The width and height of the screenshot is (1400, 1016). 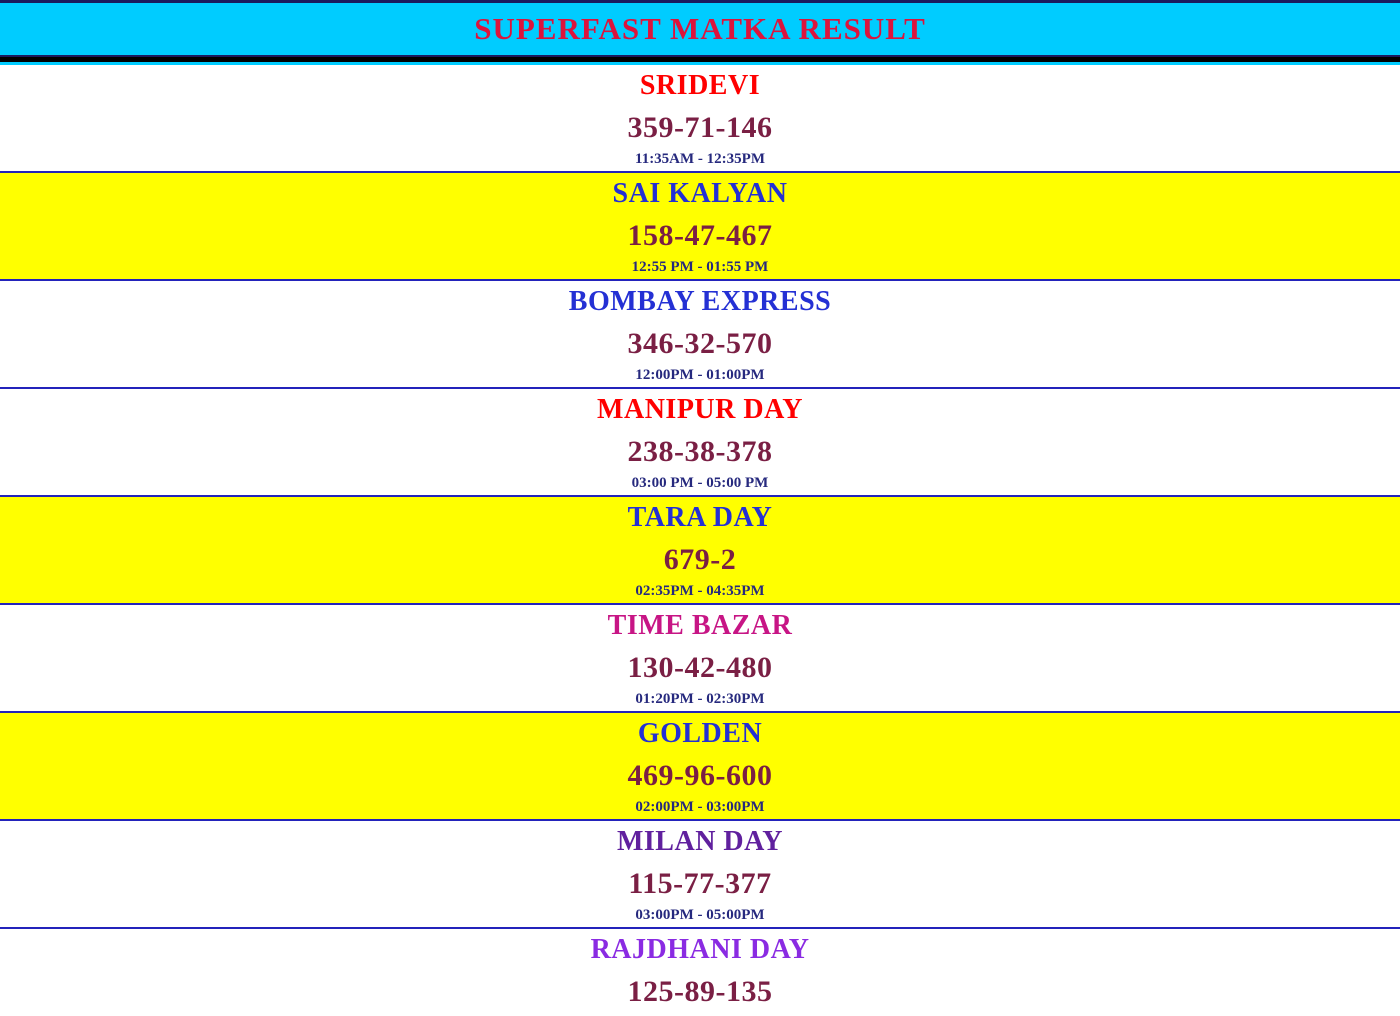 I want to click on market-row: MILAN DAY 115-77-377 03:00PM - 05:00PM, so click(x=700, y=875).